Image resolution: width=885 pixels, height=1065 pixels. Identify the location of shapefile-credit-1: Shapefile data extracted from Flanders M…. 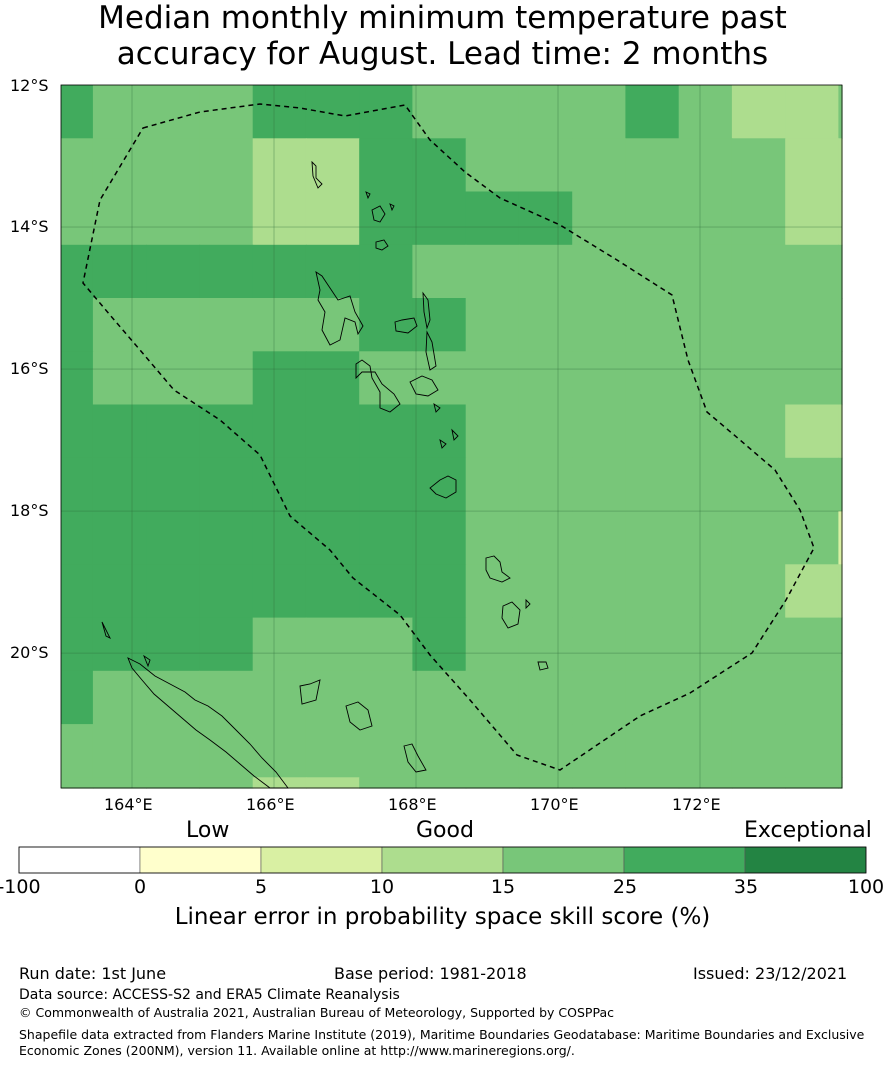
(442, 1034).